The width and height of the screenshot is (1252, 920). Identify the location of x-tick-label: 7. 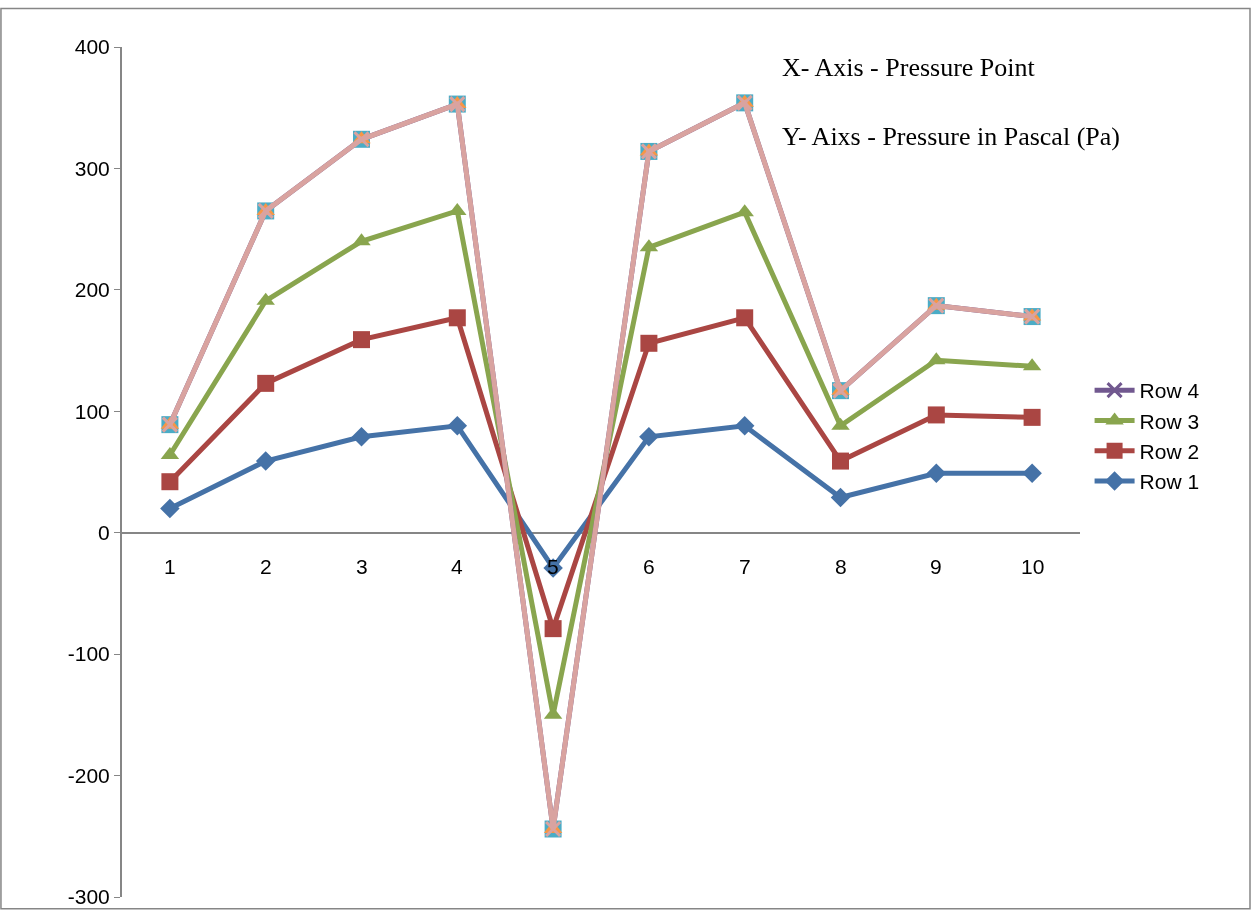
(745, 566).